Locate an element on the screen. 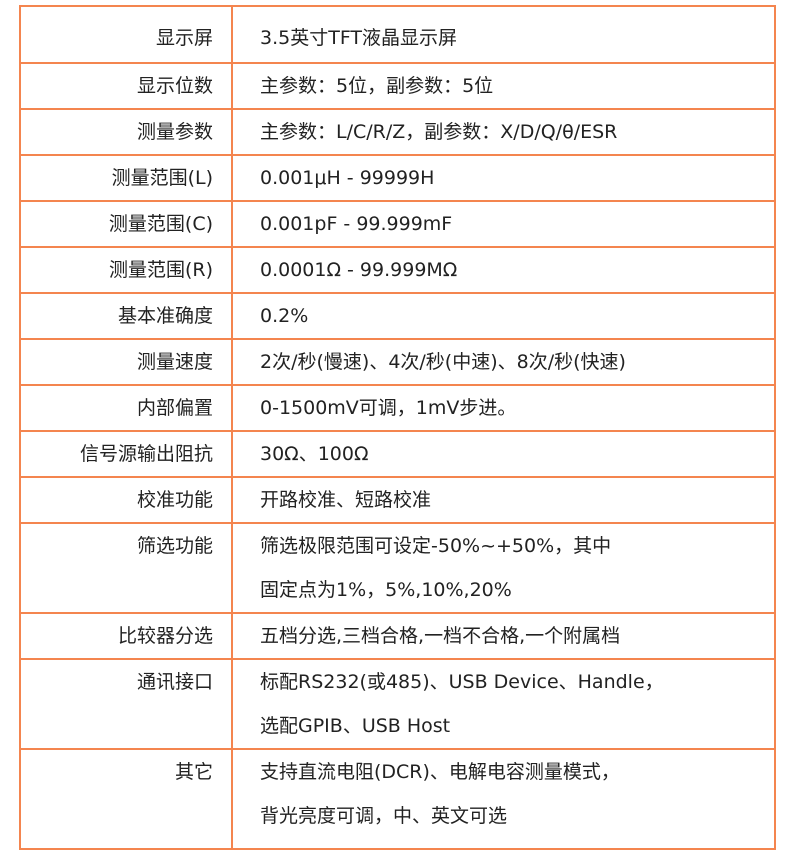 Image resolution: width=790 pixels, height=850 pixels. spec-row: 比较器分选 五档分选,三档合格,一档不合格,一个附属档 is located at coordinates (397, 636).